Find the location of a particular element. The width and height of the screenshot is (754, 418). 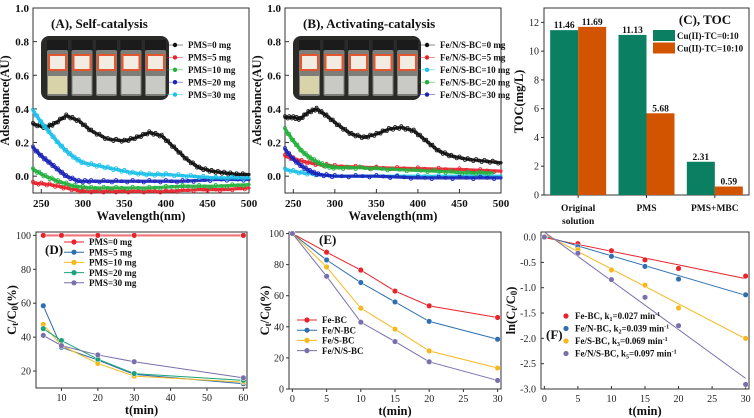

x-tick-label: 450 is located at coordinates (207, 204).